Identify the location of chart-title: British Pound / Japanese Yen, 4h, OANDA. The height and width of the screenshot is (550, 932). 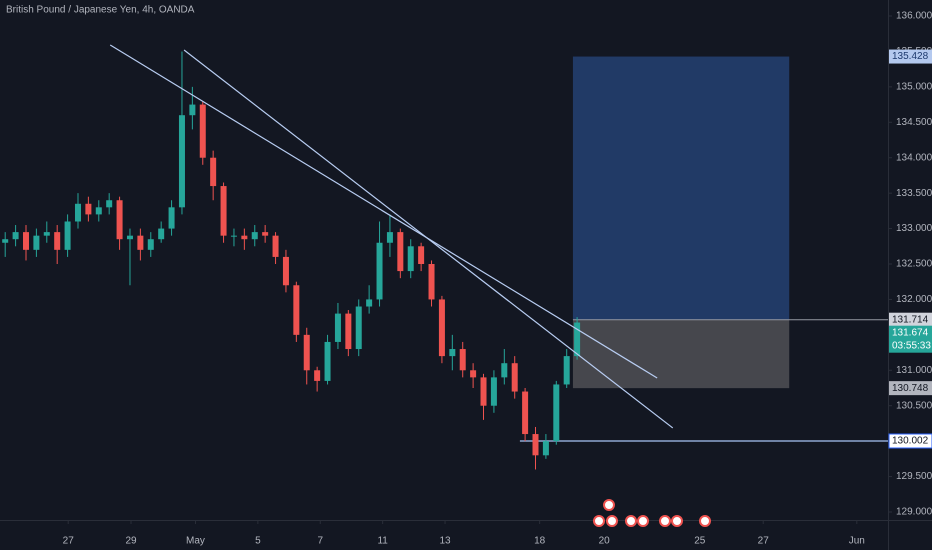
(100, 10).